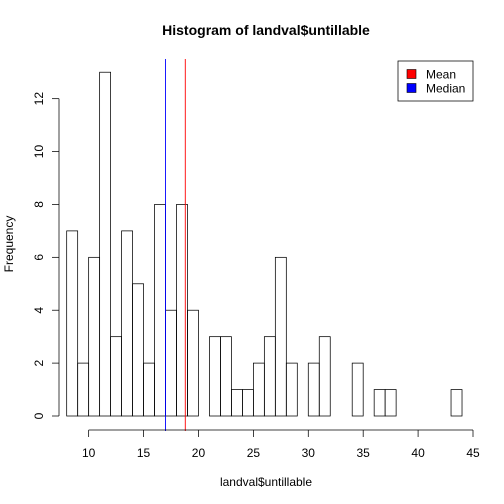 This screenshot has height=504, width=504. What do you see at coordinates (364, 453) in the screenshot?
I see `x-tick-label: 35` at bounding box center [364, 453].